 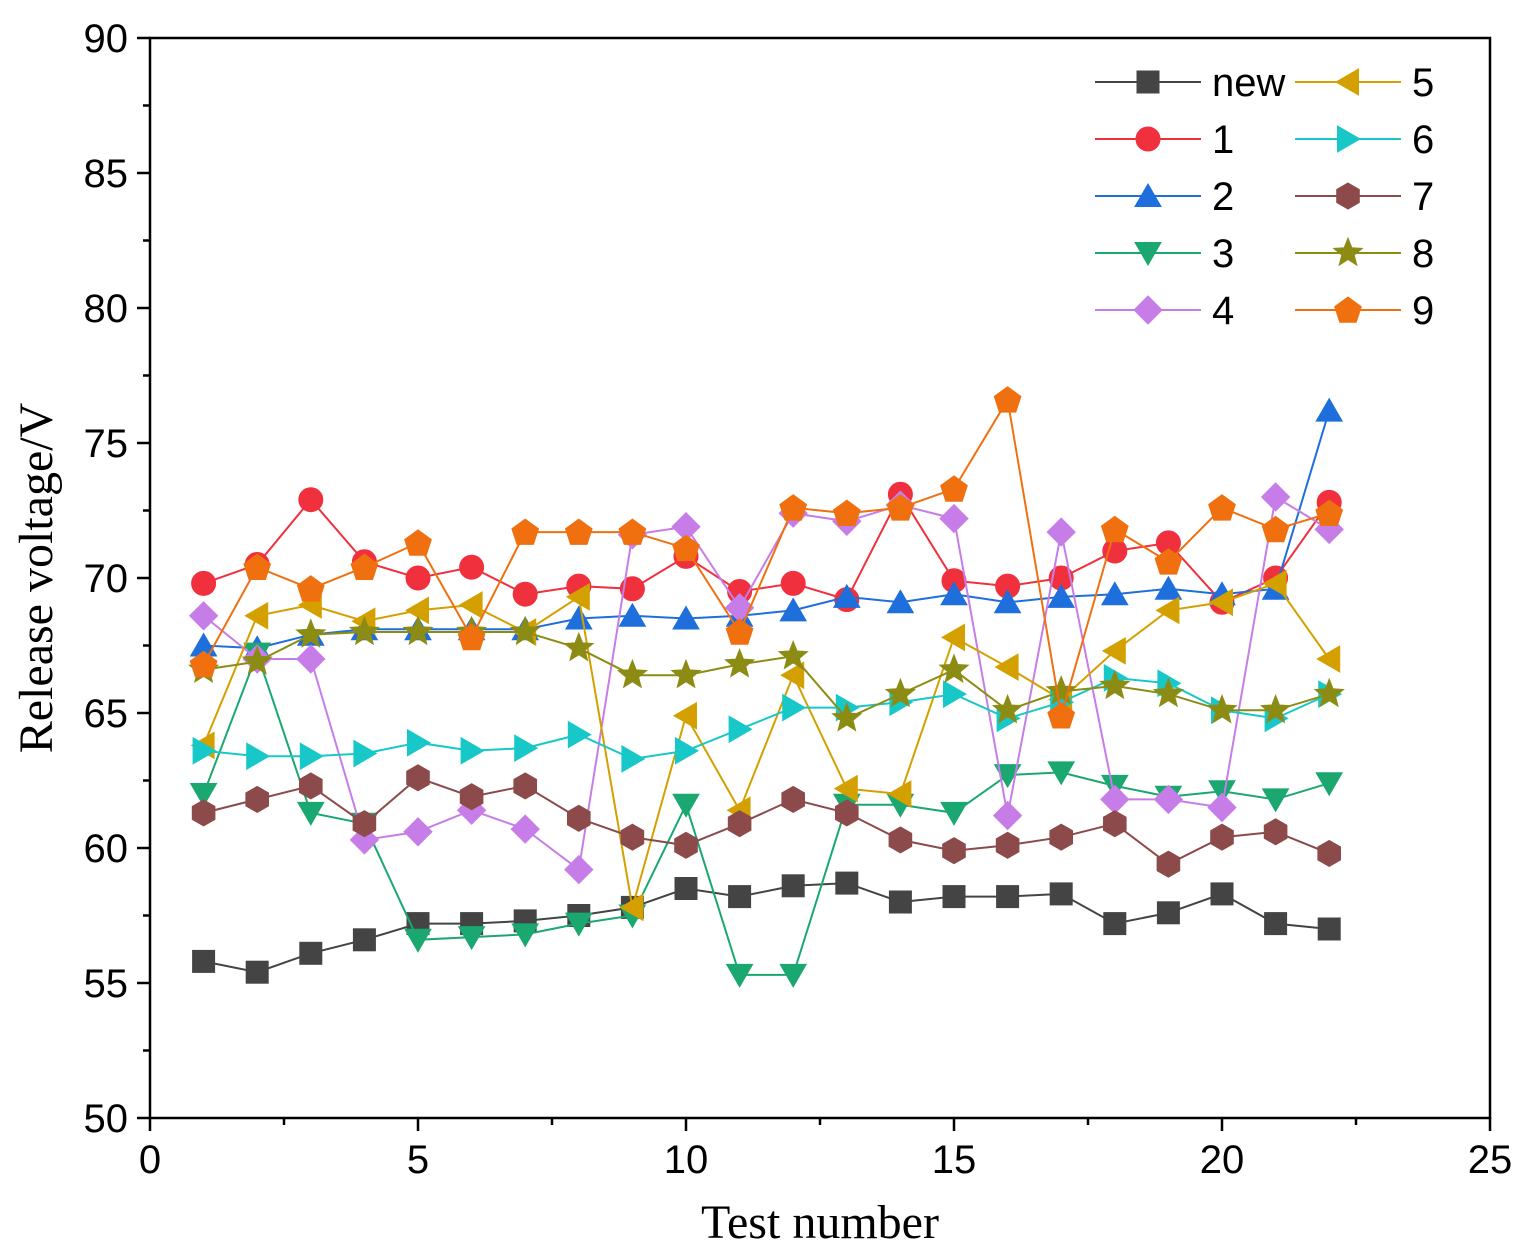 What do you see at coordinates (766, 928) in the screenshot?
I see `series-new-line` at bounding box center [766, 928].